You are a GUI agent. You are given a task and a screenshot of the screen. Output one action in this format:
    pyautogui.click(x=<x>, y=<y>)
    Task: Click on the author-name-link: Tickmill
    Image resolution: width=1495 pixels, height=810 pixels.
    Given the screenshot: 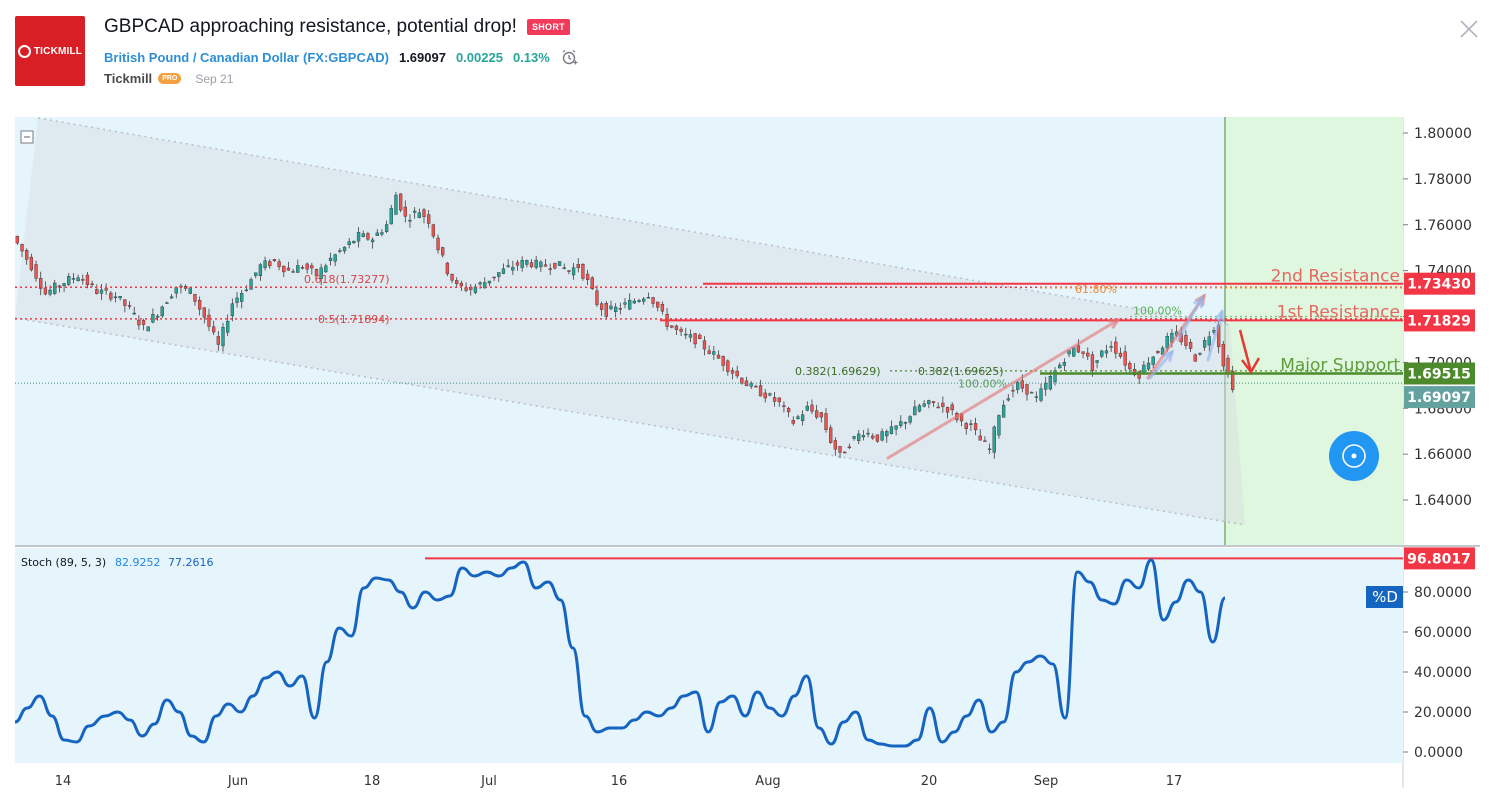 What is the action you would take?
    pyautogui.click(x=128, y=78)
    